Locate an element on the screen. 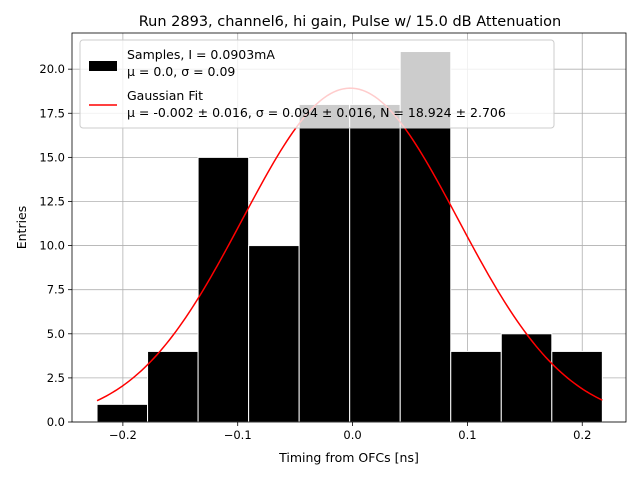  x-tick-label-1: −0.1 is located at coordinates (238, 435).